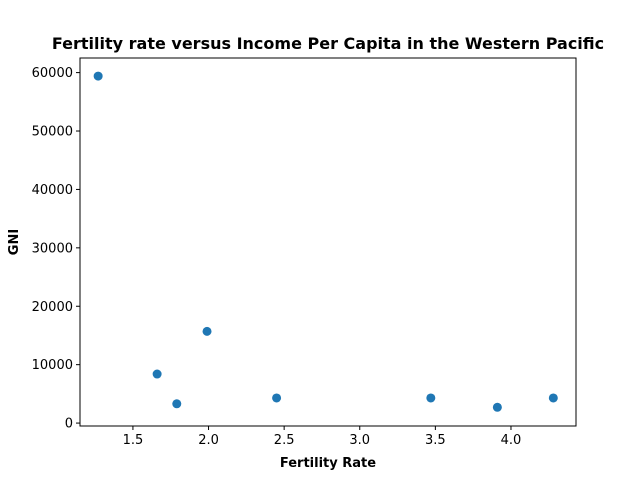 The width and height of the screenshot is (640, 480). What do you see at coordinates (359, 440) in the screenshot?
I see `x-tick-label: 3.0` at bounding box center [359, 440].